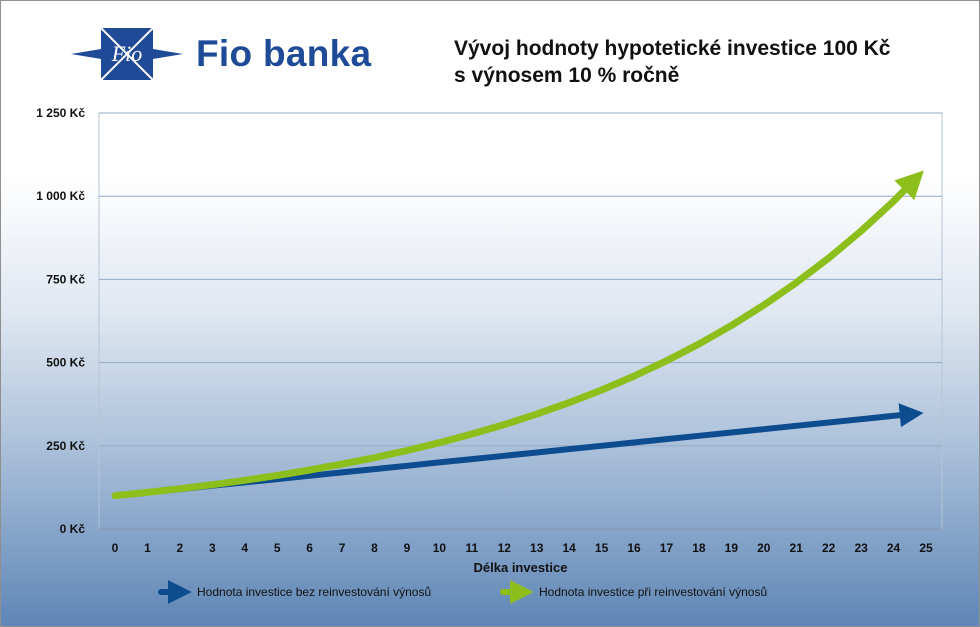 This screenshot has height=627, width=980. I want to click on x-tick-label: 1, so click(147, 548).